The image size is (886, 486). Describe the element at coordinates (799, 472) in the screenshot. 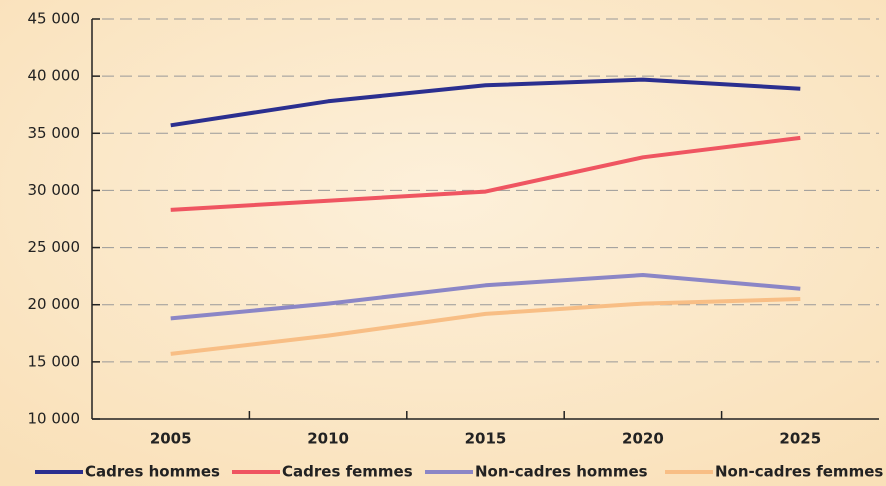

I see `legend-label: Non-cadres femmes` at that location.